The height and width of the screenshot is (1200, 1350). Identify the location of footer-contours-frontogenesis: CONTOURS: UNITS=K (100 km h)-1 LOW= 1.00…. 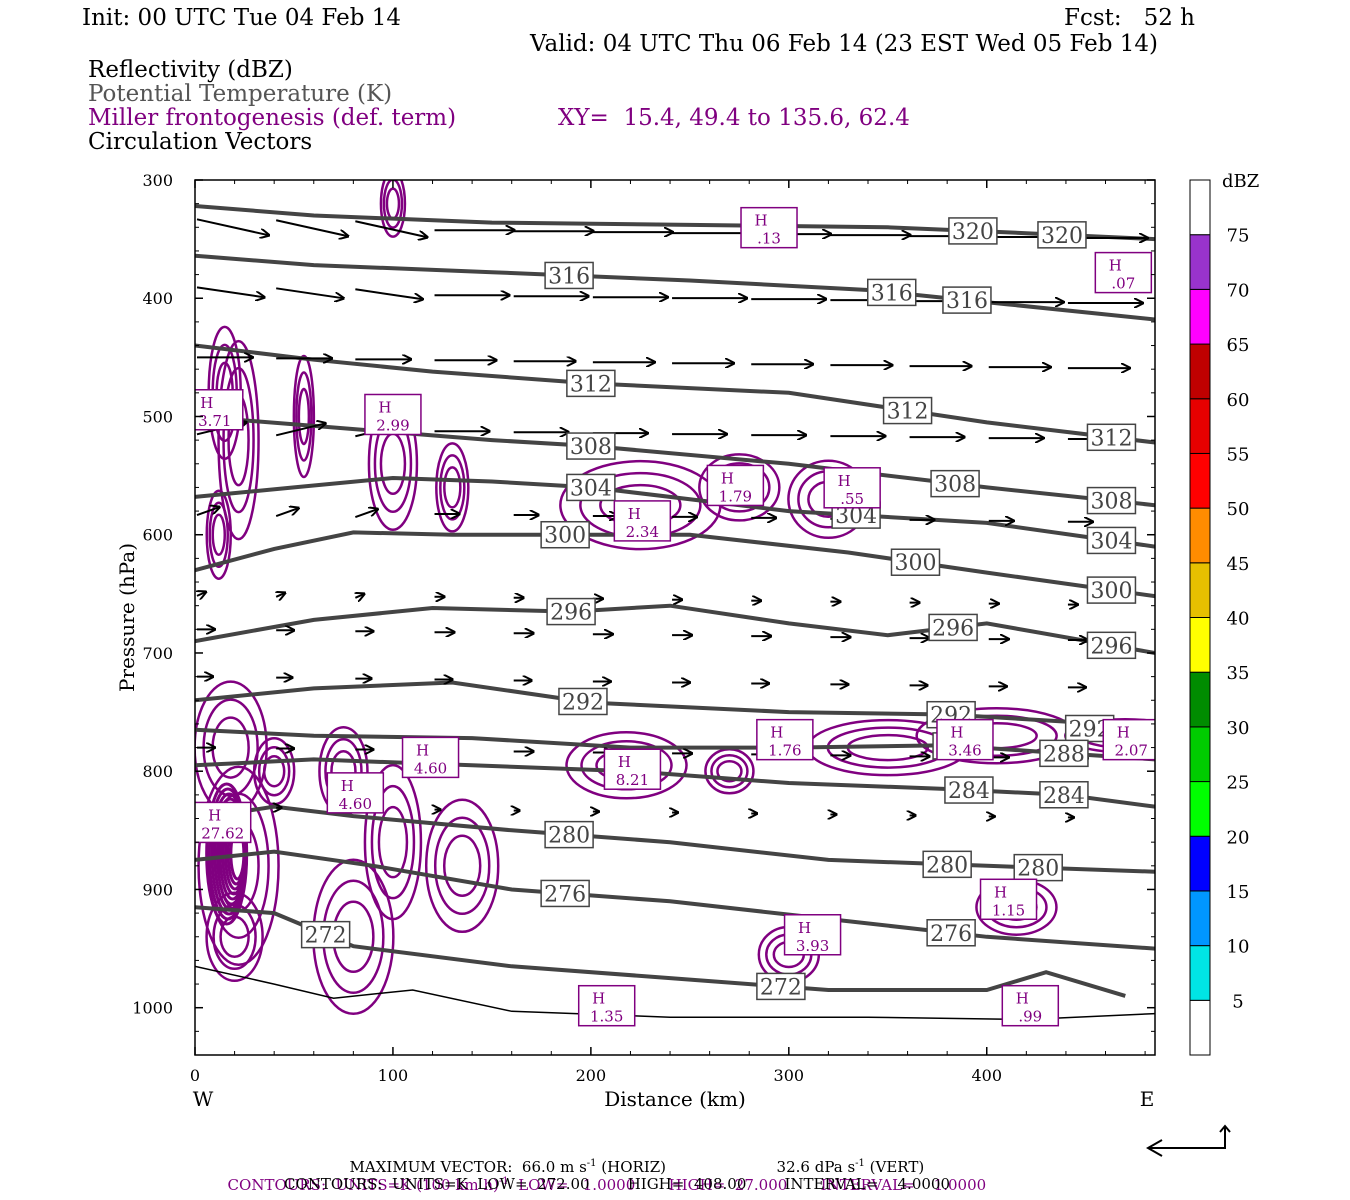
(602, 1176).